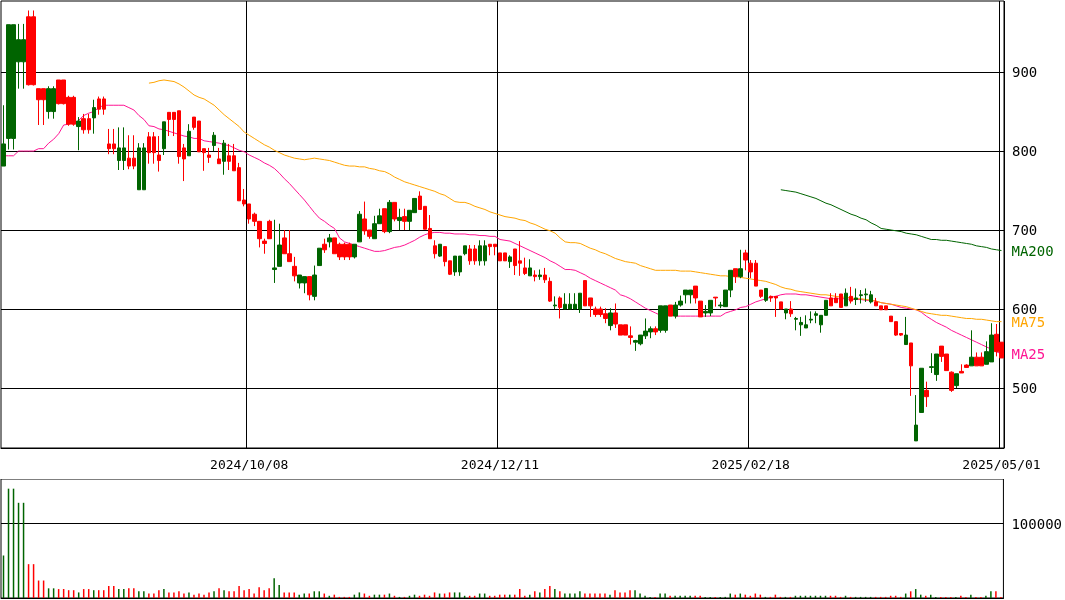  Describe the element at coordinates (1025, 387) in the screenshot. I see `y-tick-label: 500` at that location.